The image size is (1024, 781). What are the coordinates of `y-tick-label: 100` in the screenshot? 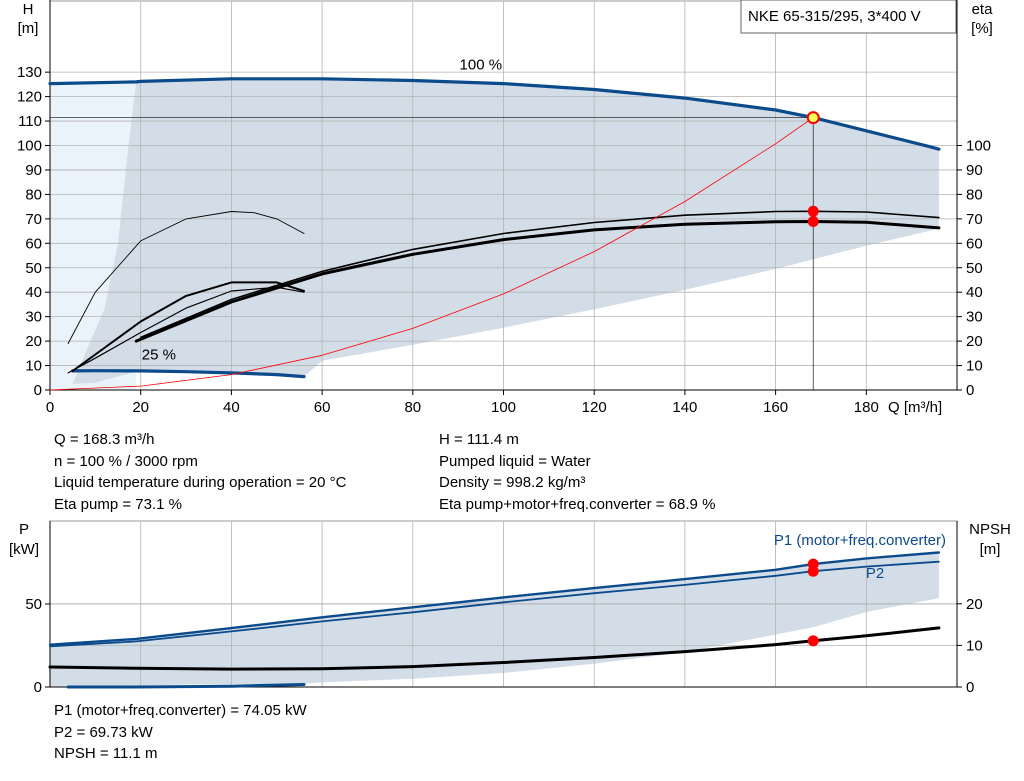 It's located at (29, 146).